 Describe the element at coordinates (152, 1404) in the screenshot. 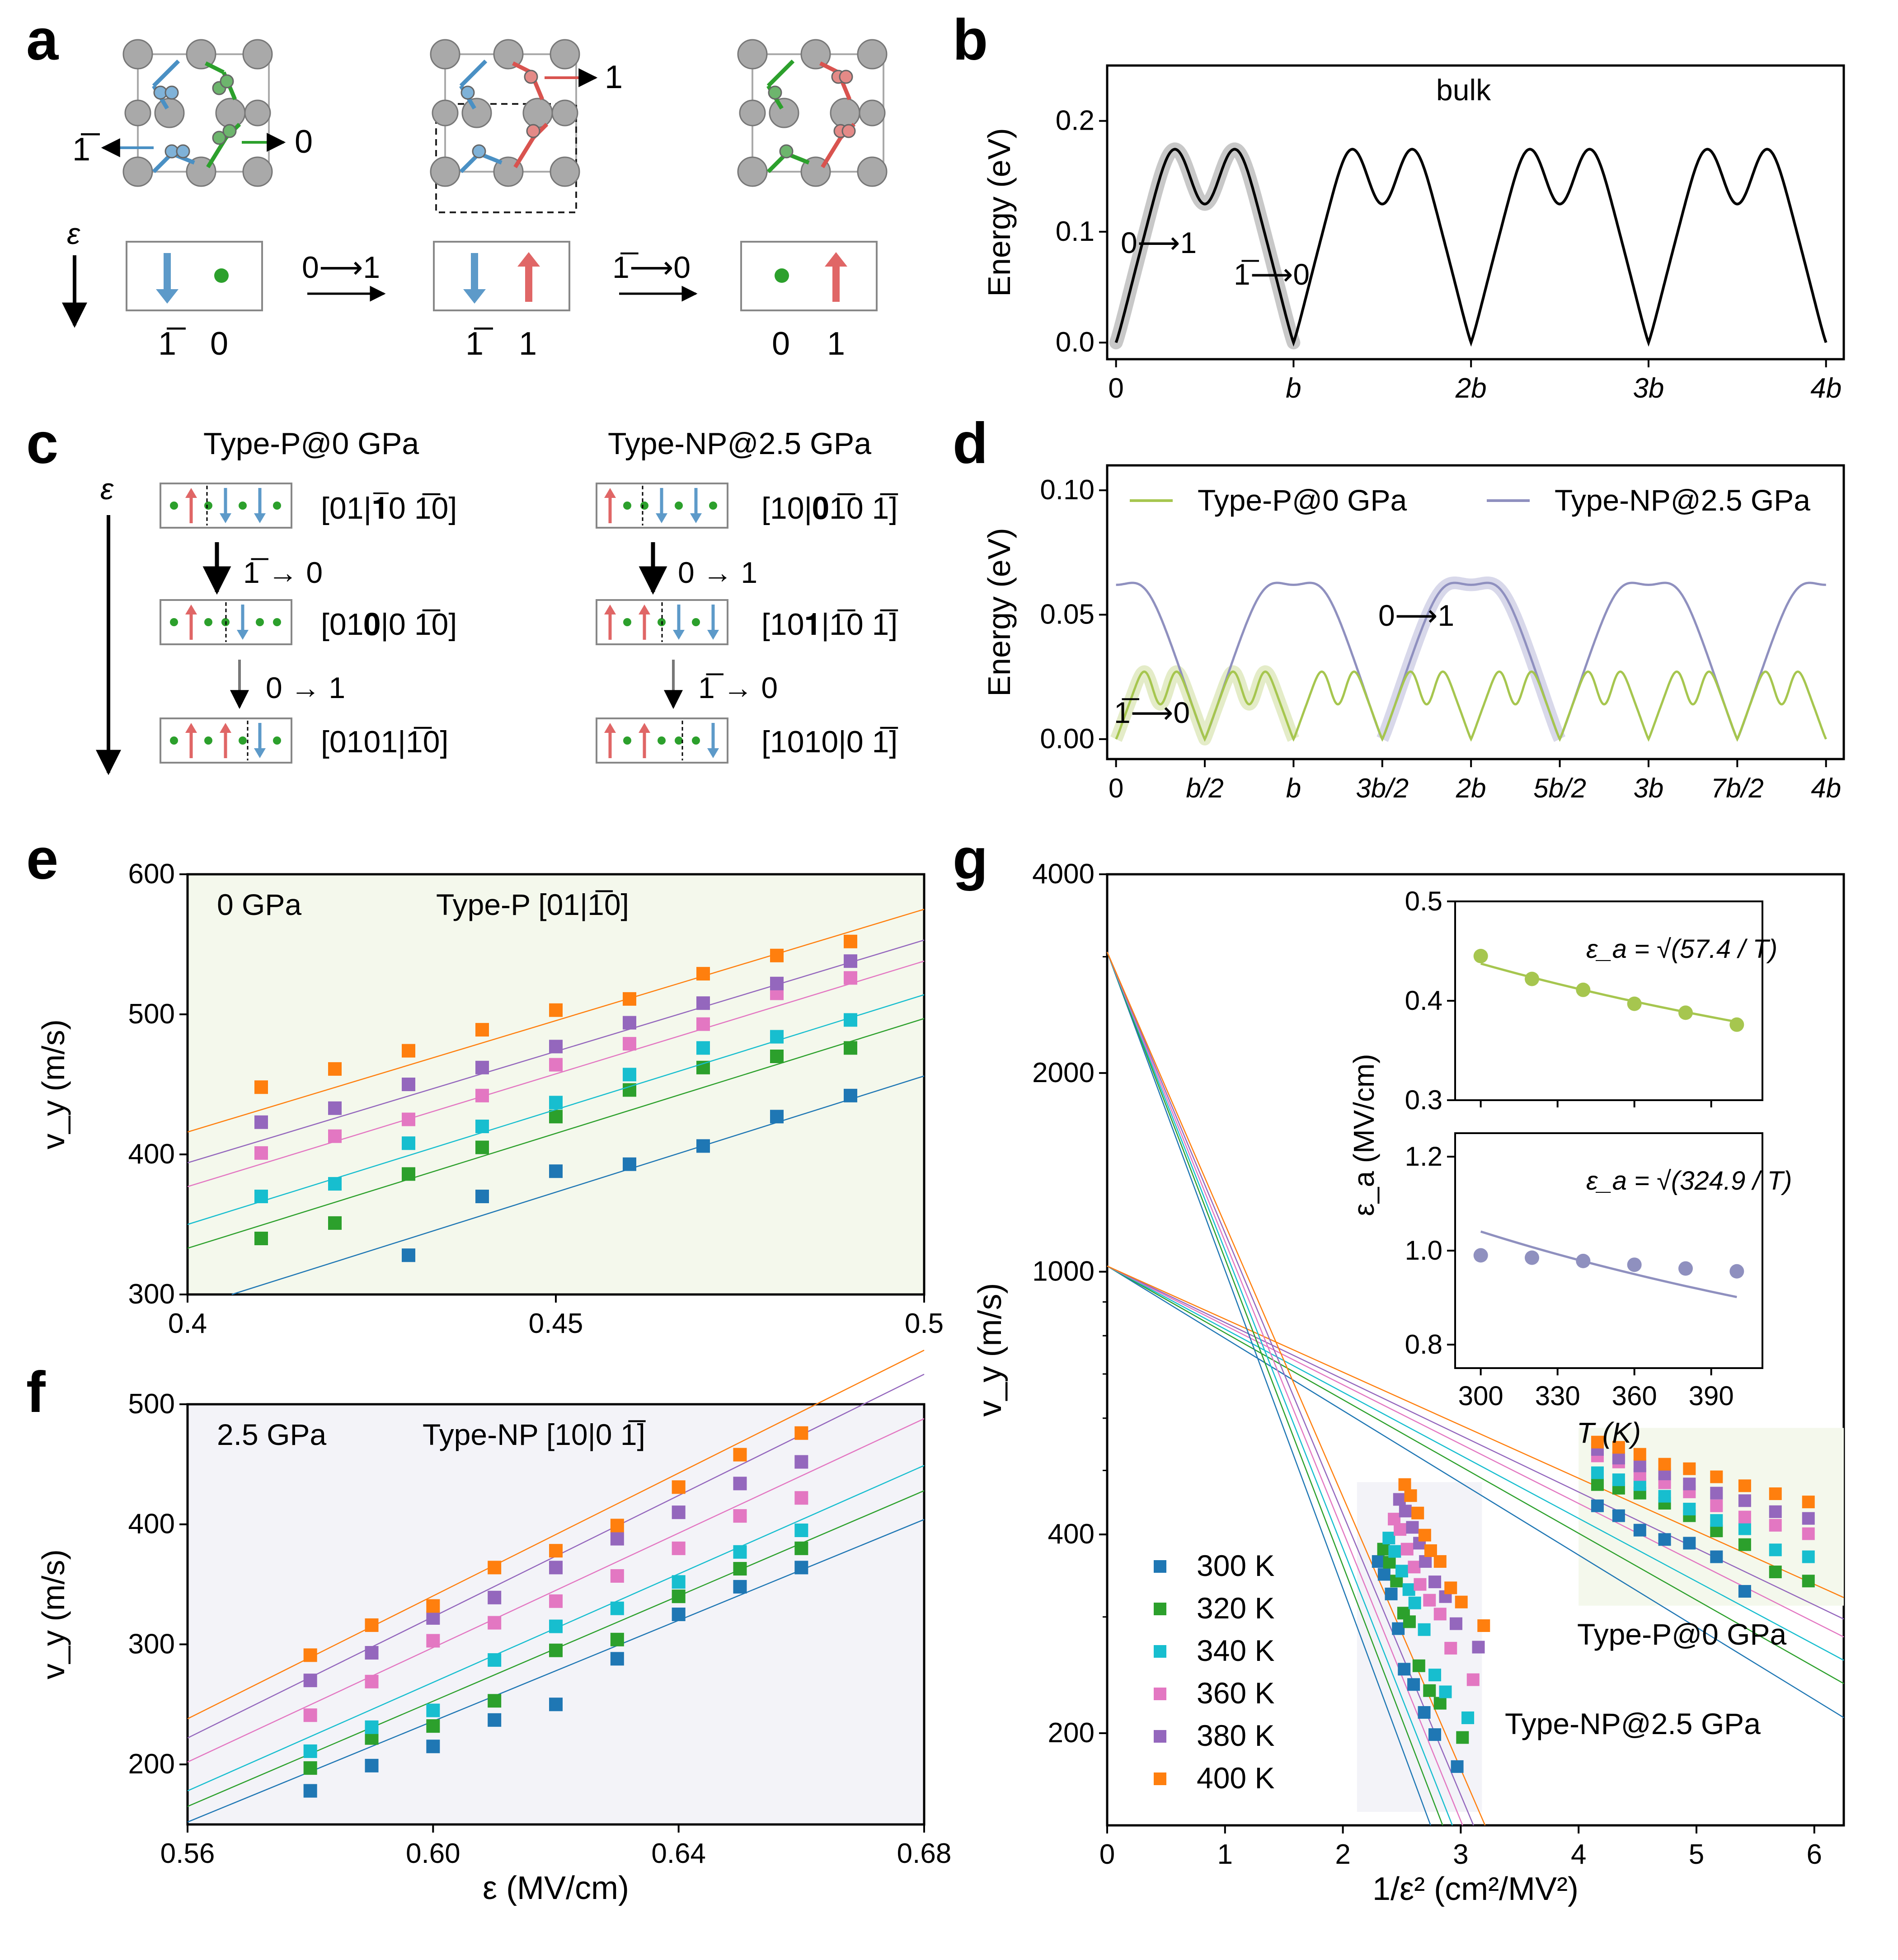

I see `f-ytick-label: 500` at that location.